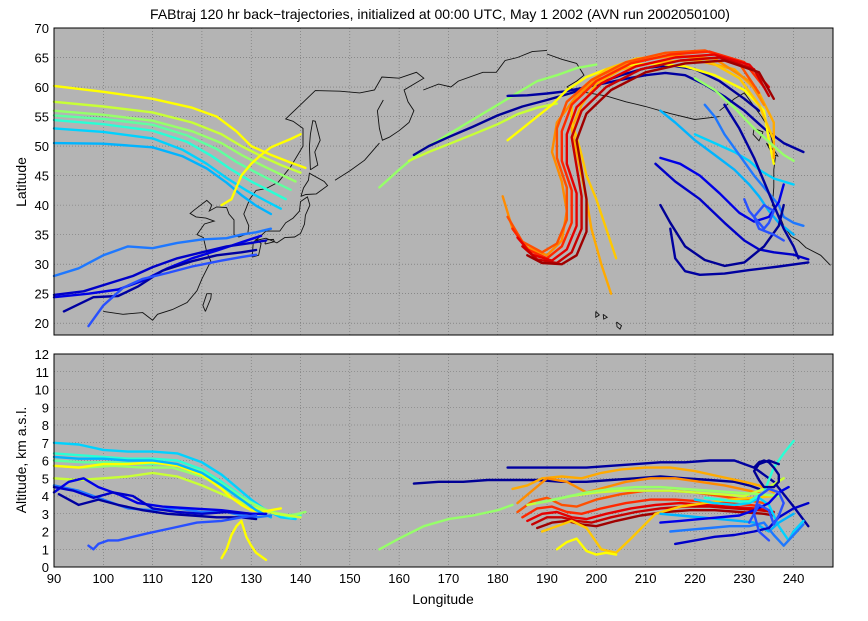 This screenshot has height=621, width=868. What do you see at coordinates (152, 578) in the screenshot?
I see `longitude-tick-label: 110` at bounding box center [152, 578].